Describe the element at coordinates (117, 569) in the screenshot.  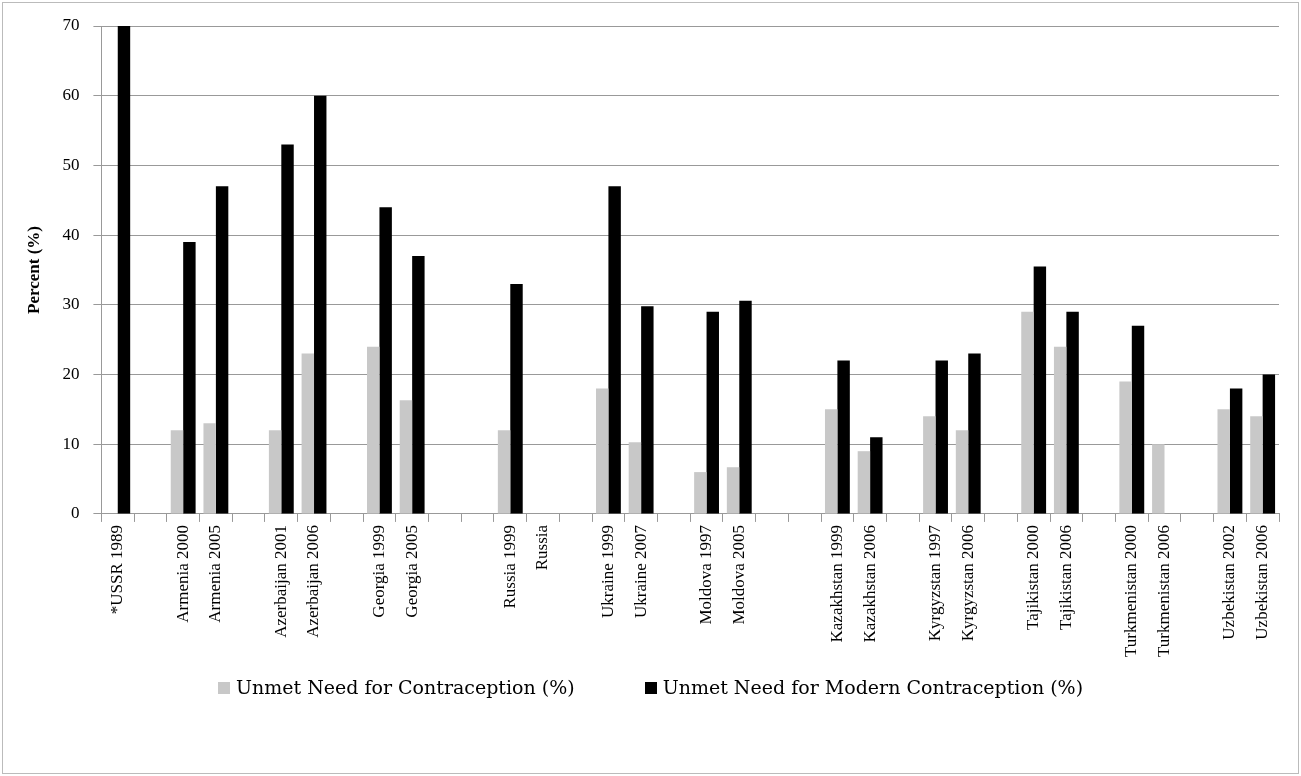
I see `x-tick-label: *USSR 1989` at that location.